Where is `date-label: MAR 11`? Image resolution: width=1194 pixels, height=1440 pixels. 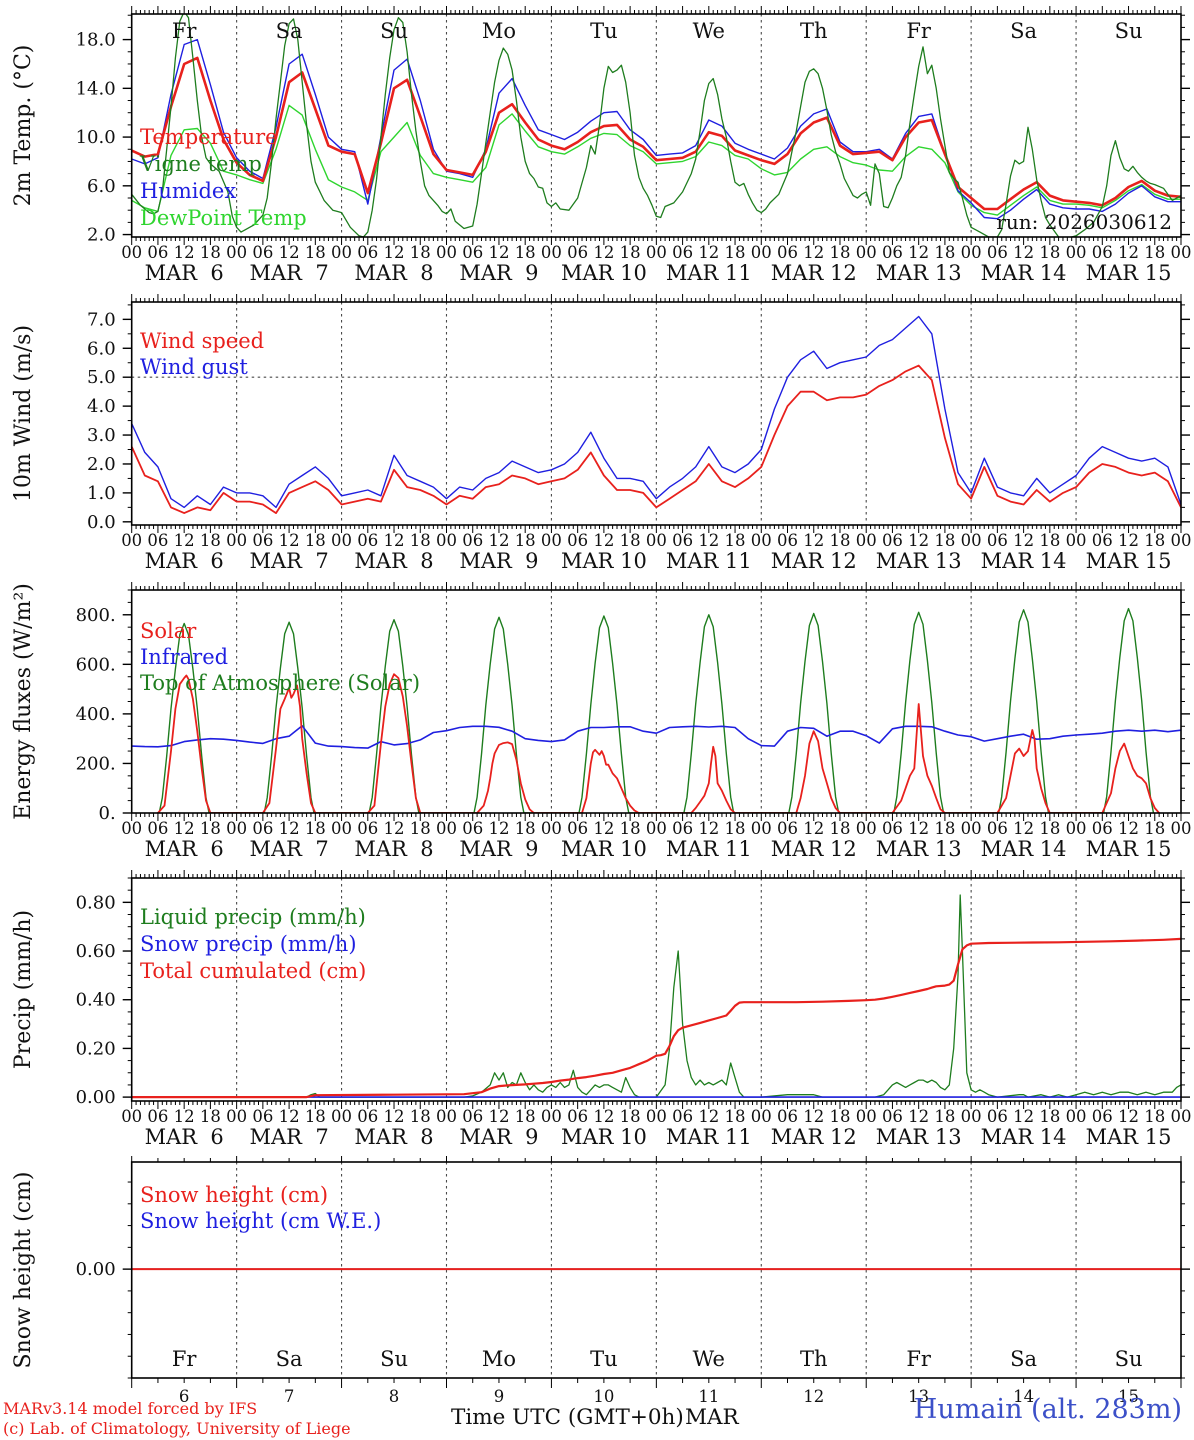
date-label: MAR 11 is located at coordinates (709, 561).